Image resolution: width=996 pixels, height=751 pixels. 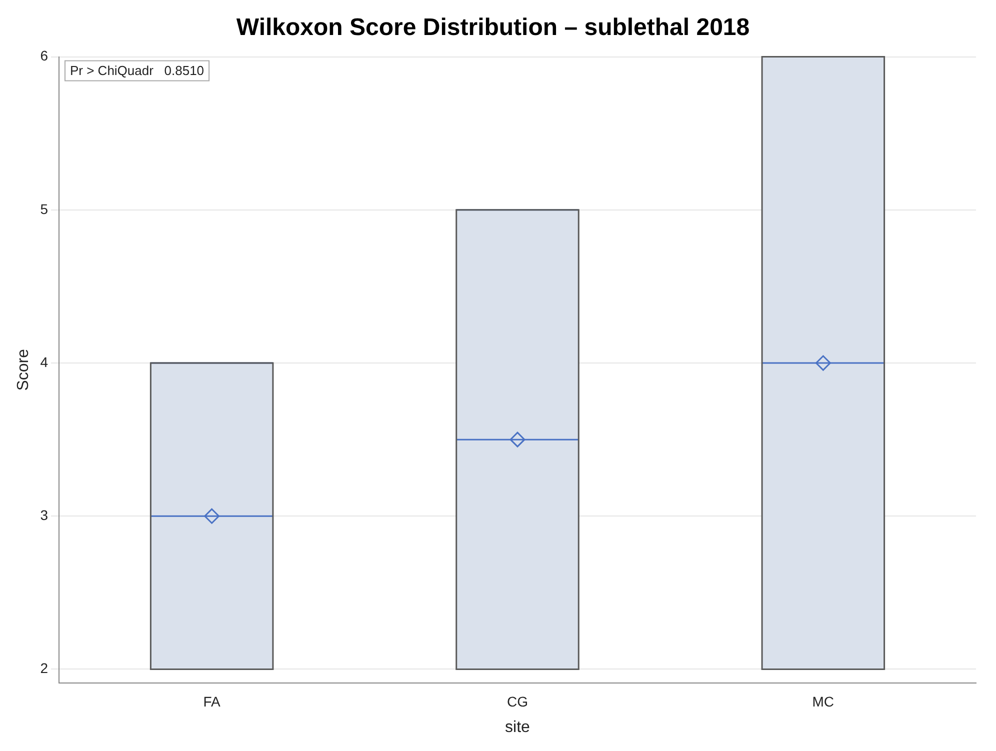 What do you see at coordinates (44, 208) in the screenshot?
I see `y-tick-label: 5` at bounding box center [44, 208].